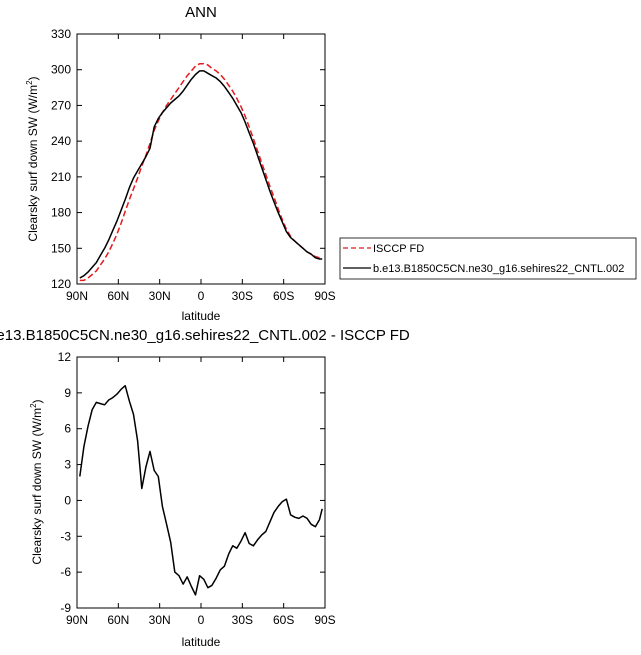  I want to click on y-tick-label: 3, so click(67, 465).